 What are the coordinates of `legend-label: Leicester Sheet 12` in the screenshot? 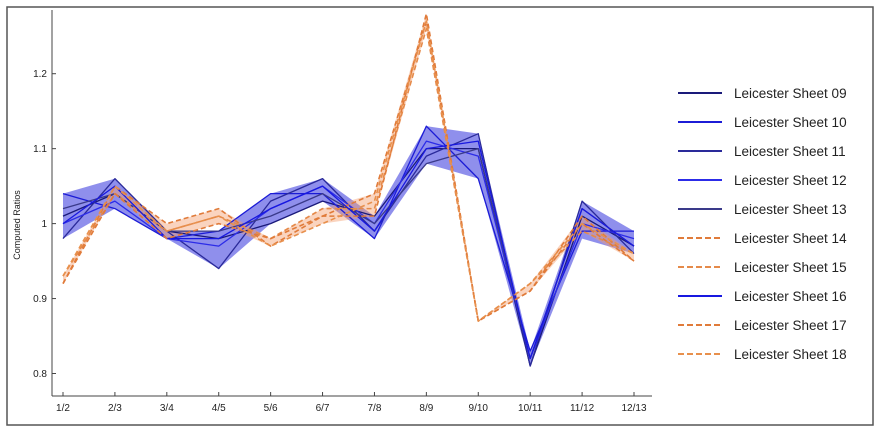 It's located at (790, 180).